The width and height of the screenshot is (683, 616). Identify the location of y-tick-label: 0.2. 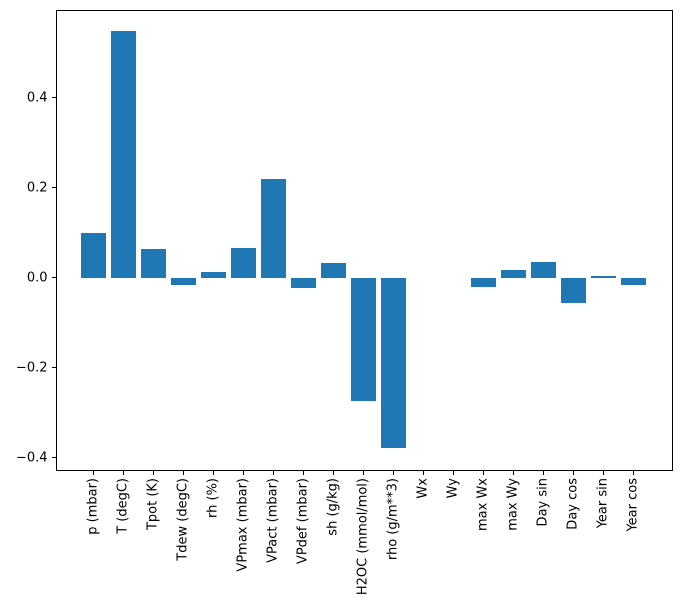
(37, 188).